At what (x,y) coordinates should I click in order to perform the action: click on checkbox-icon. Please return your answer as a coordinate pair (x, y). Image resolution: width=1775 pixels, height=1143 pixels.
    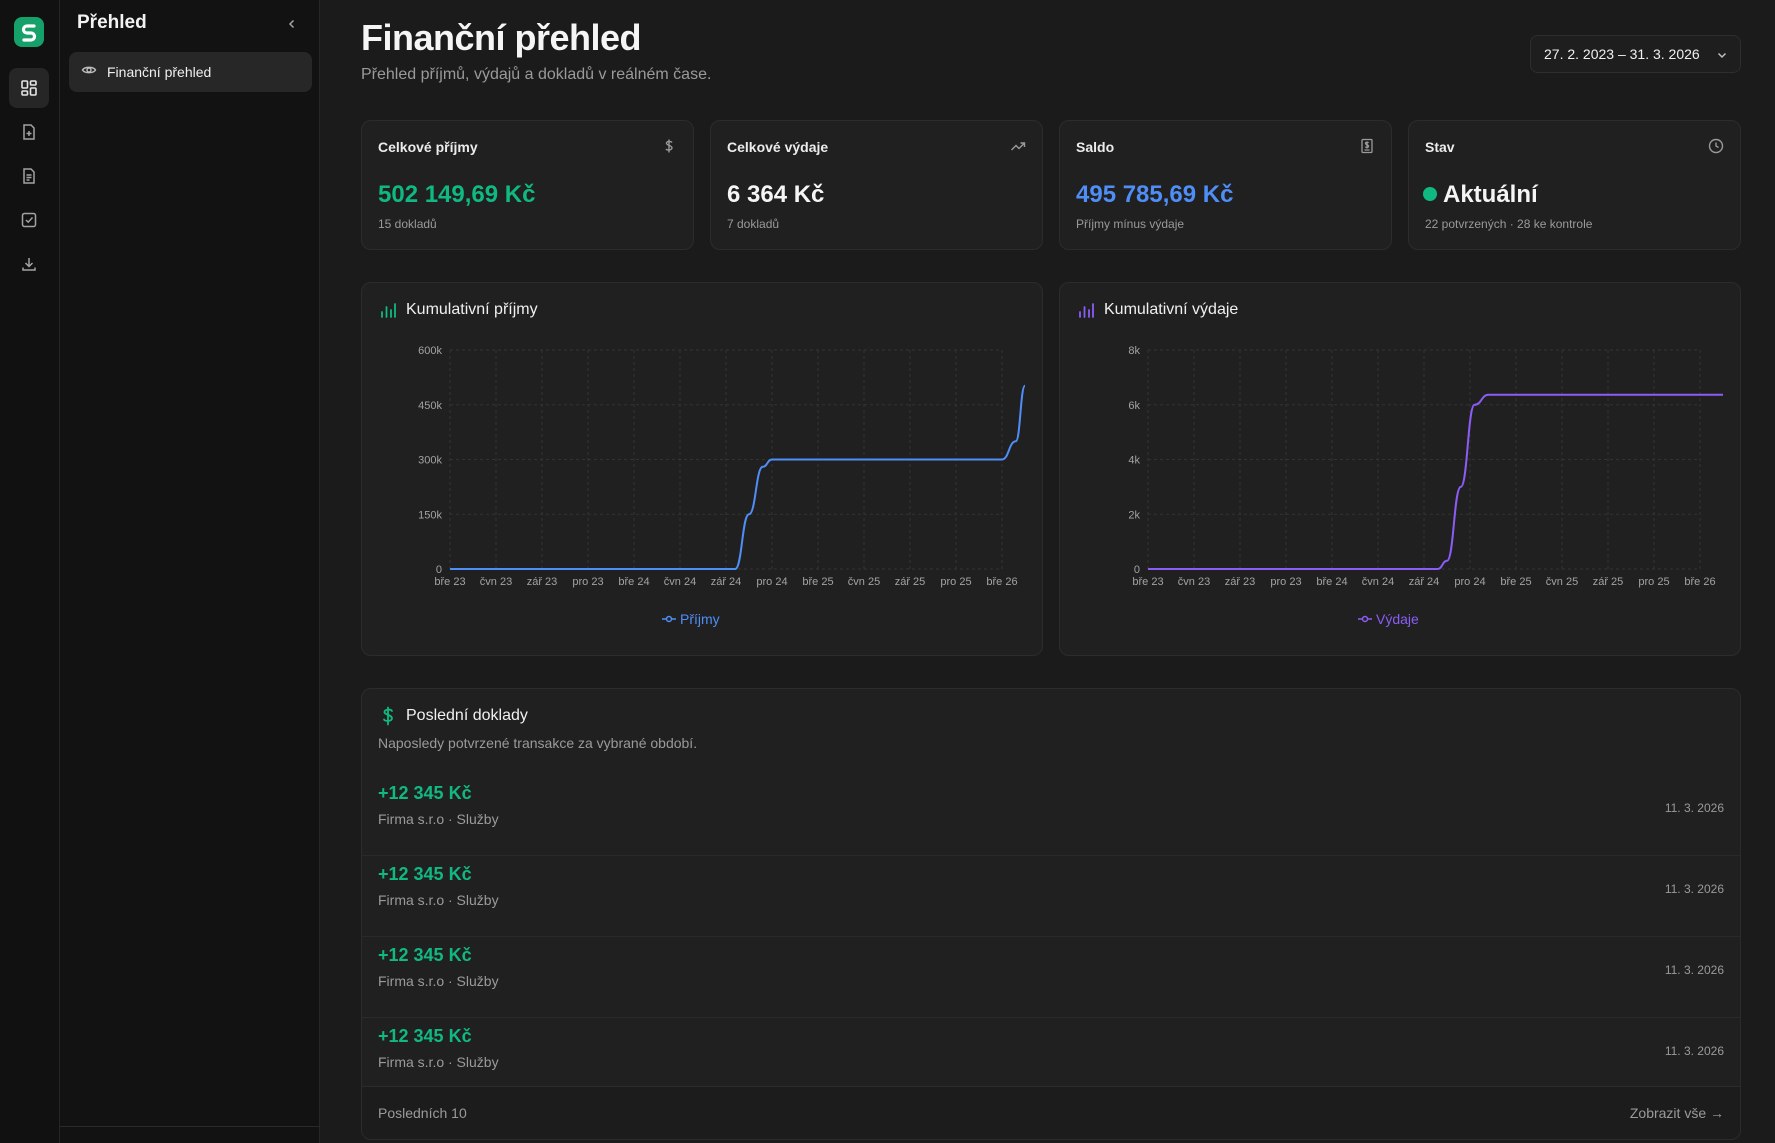
    Looking at the image, I should click on (29, 220).